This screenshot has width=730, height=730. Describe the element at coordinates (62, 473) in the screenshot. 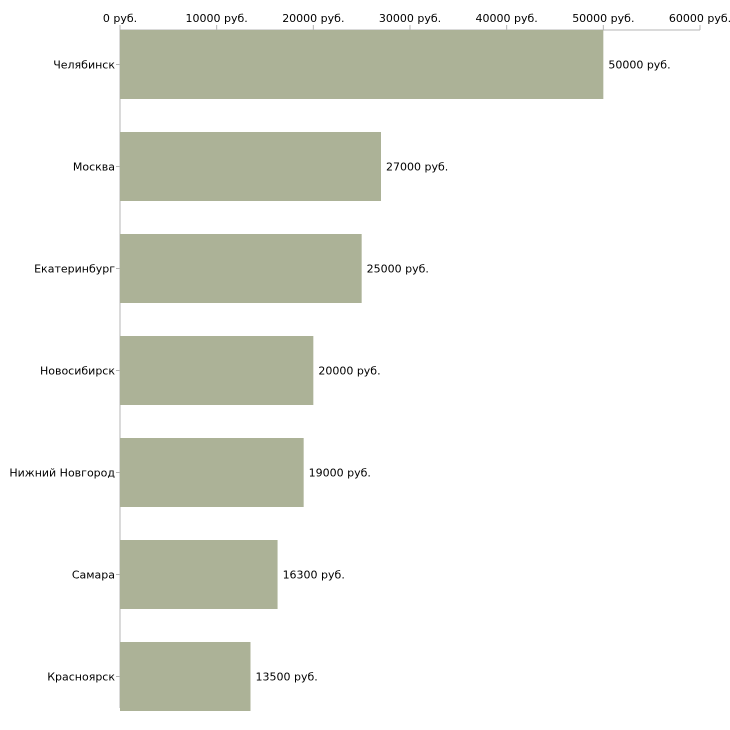

I see `category-label: Нижний Новгород` at that location.